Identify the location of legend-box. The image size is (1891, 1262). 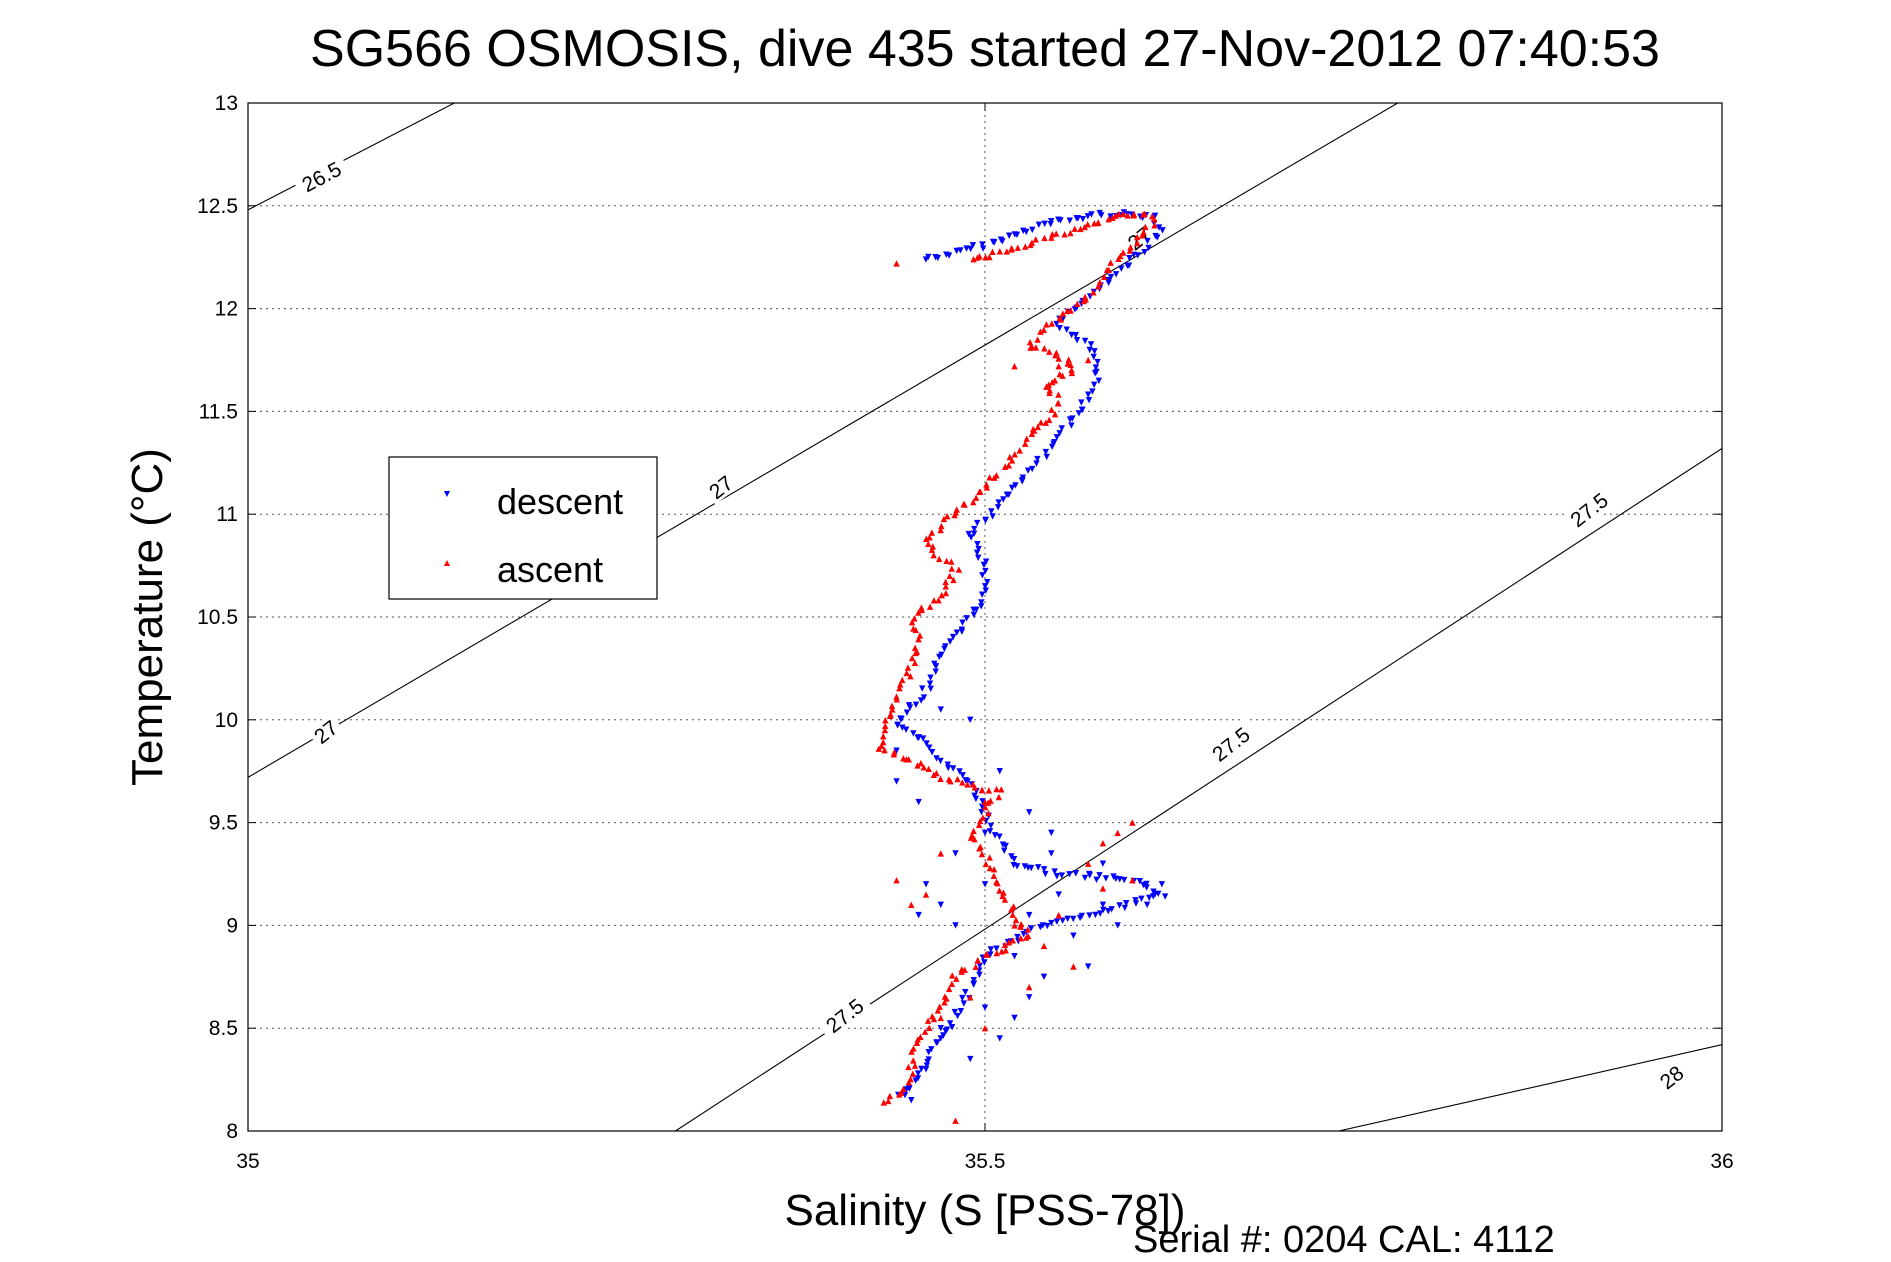
(523, 528).